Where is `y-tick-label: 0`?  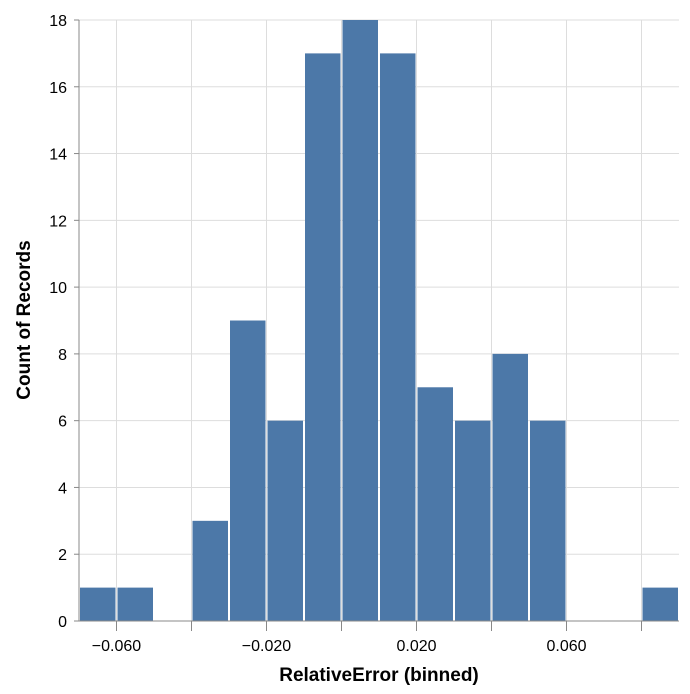 y-tick-label: 0 is located at coordinates (62, 622).